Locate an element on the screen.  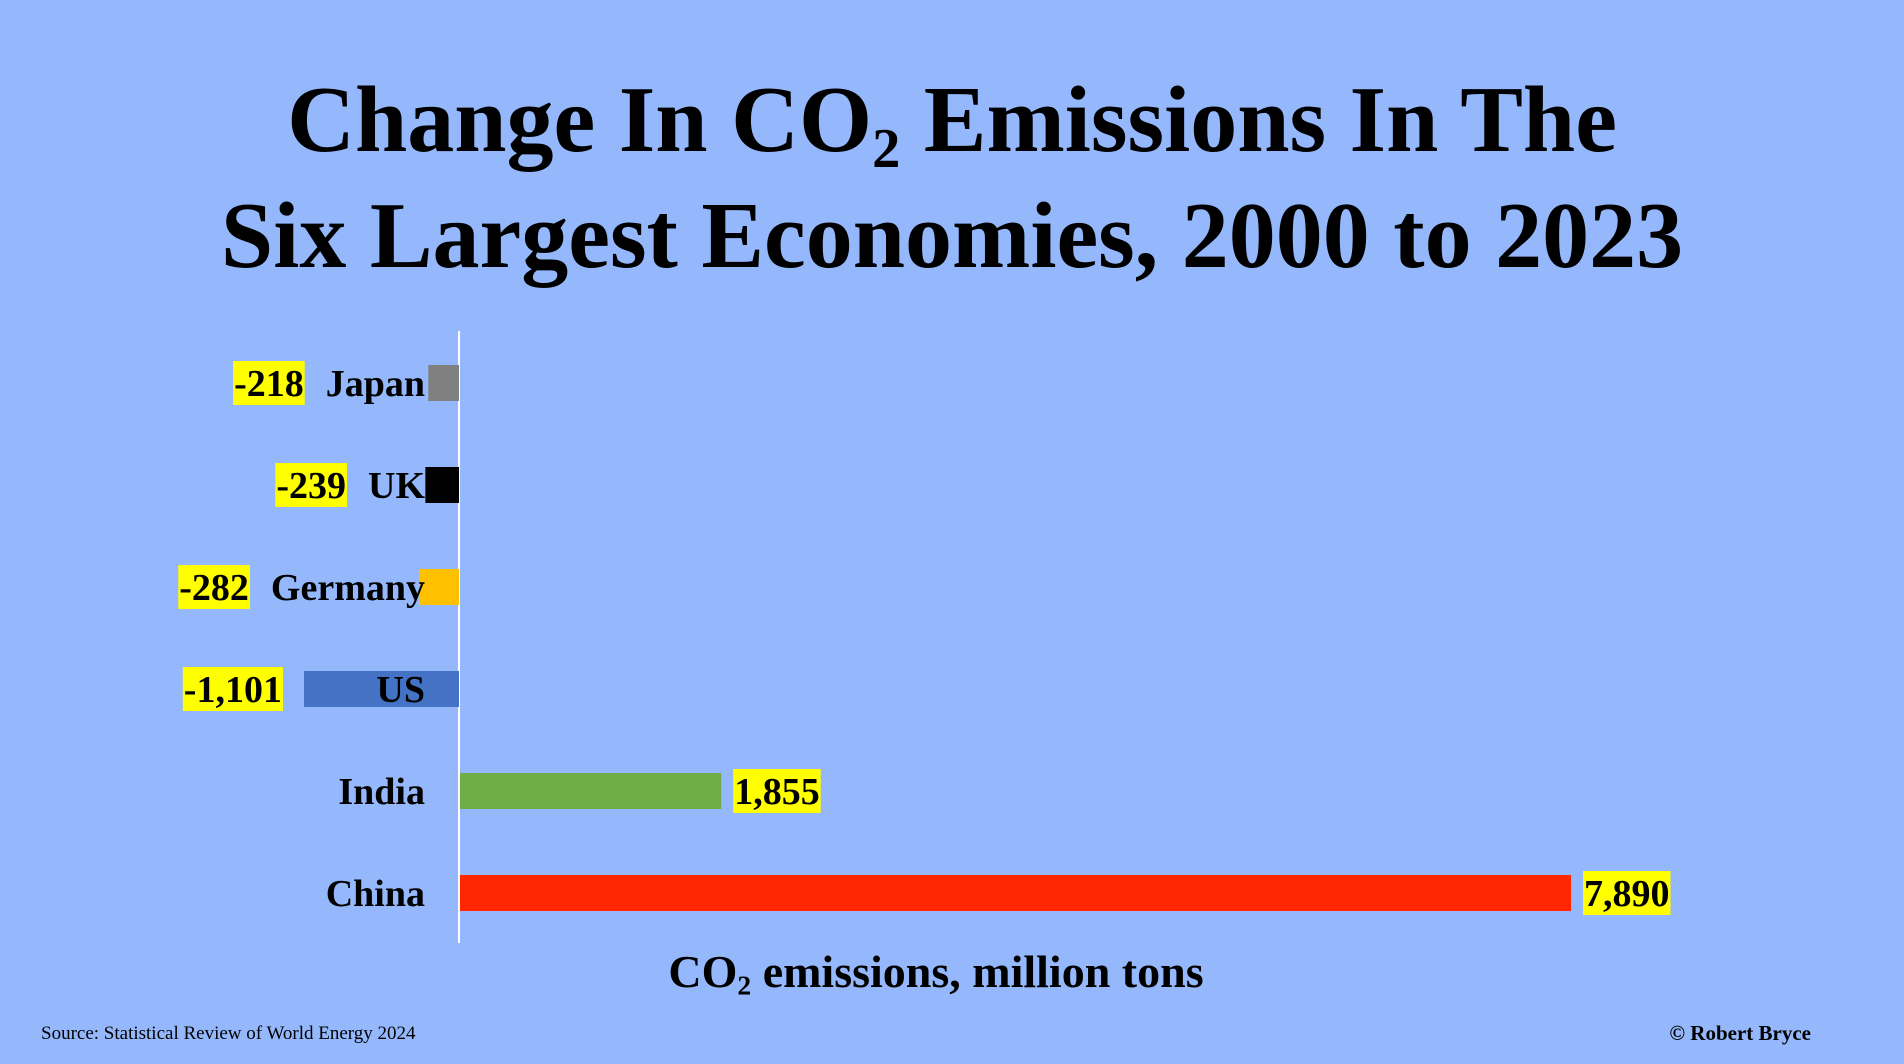
category-label-china: China is located at coordinates (375, 894).